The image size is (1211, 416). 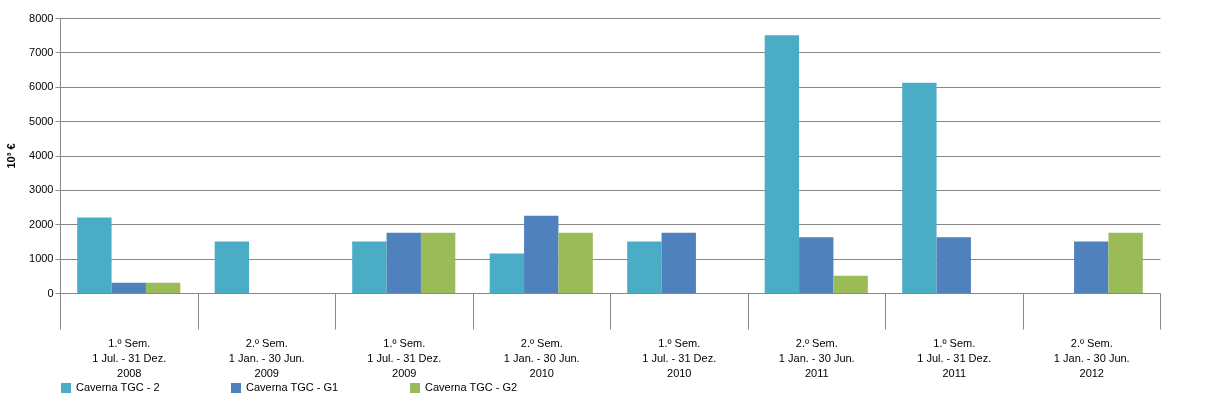 What do you see at coordinates (816, 357) in the screenshot?
I see `x-tick-label: 2.º Sem. 1 Jan. - 30 Jun. 2011` at bounding box center [816, 357].